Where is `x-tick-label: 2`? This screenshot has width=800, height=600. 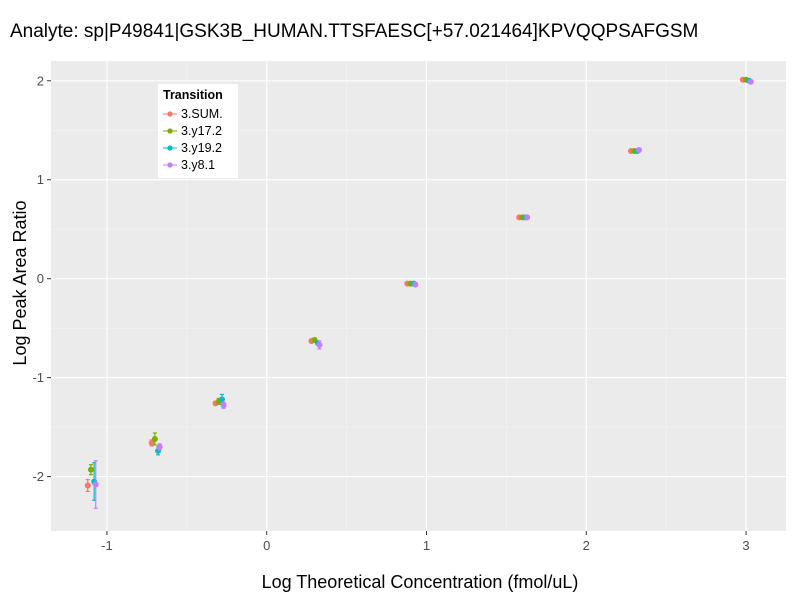 x-tick-label: 2 is located at coordinates (586, 545).